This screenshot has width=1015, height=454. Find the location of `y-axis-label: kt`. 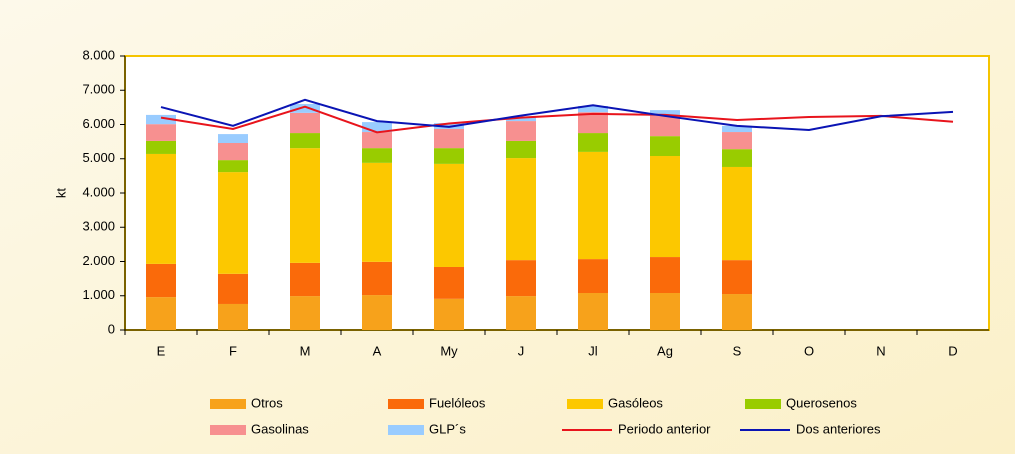

y-axis-label: kt is located at coordinates (60, 193).